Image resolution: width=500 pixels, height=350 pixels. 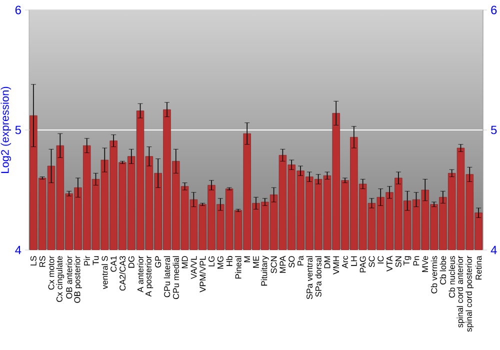 What do you see at coordinates (122, 273) in the screenshot?
I see `x-tick-label: CA2/CA3` at bounding box center [122, 273].